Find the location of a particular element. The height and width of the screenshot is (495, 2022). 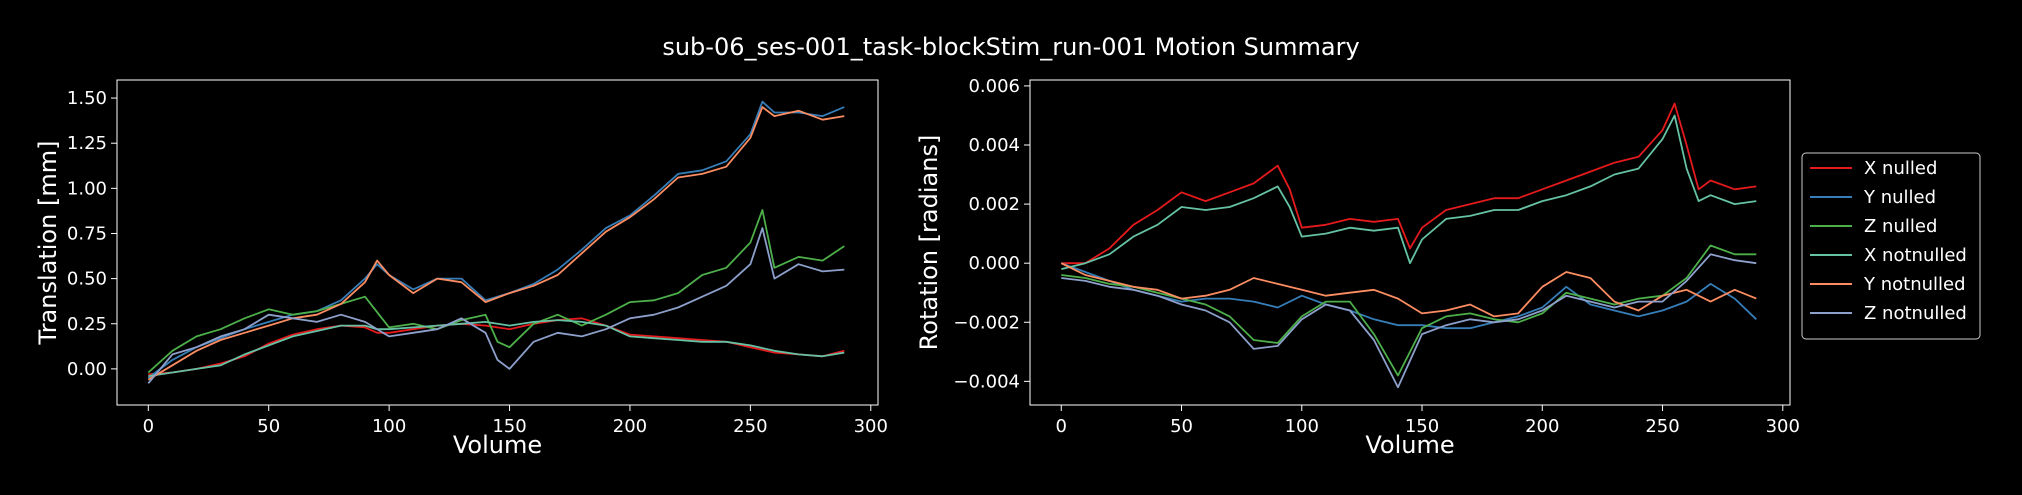

y-tick-label: −0.002 is located at coordinates (986, 322).